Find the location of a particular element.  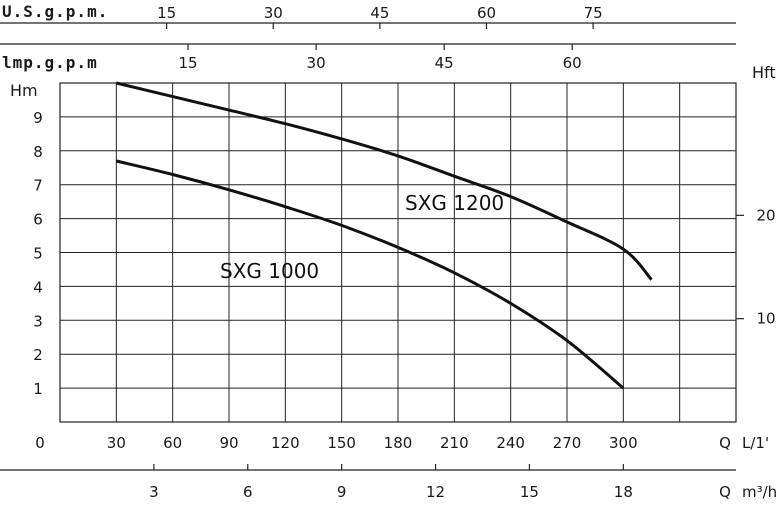

m3h-tick-label: 6 is located at coordinates (248, 492).